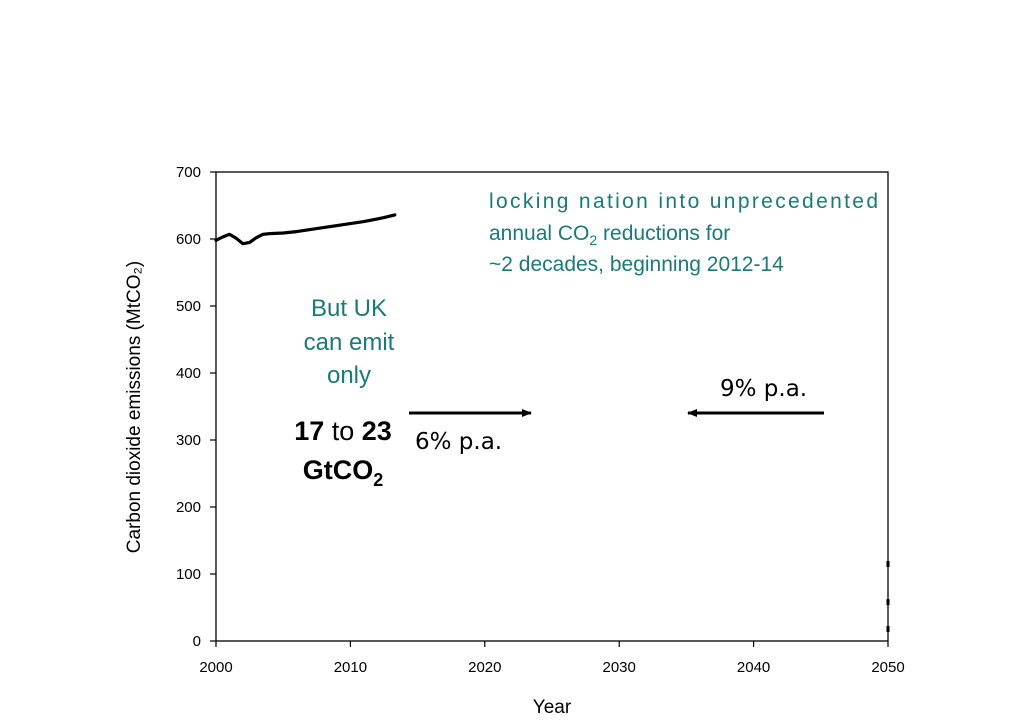 Image resolution: width=1024 pixels, height=724 pixels. I want to click on y-tick-label: 600, so click(188, 239).